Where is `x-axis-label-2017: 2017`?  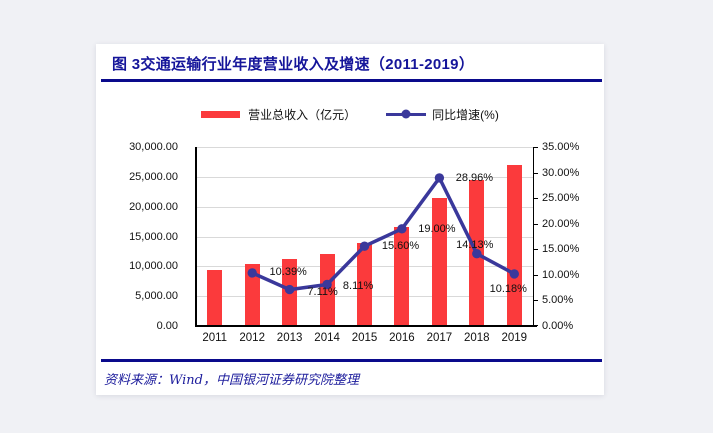
x-axis-label-2017: 2017 is located at coordinates (439, 338).